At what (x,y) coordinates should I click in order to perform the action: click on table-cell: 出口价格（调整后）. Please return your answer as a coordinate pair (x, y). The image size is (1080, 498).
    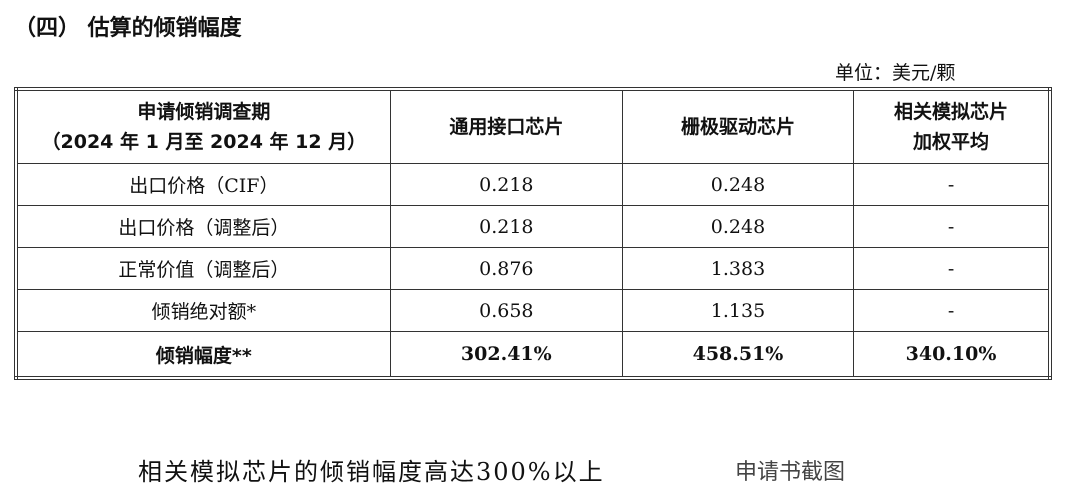
    Looking at the image, I should click on (203, 226).